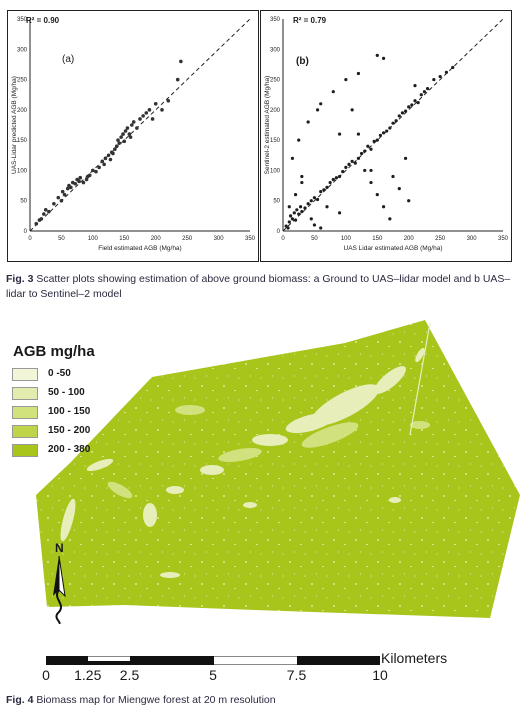 This screenshot has height=713, width=532. What do you see at coordinates (420, 379) in the screenshot?
I see `river-line` at bounding box center [420, 379].